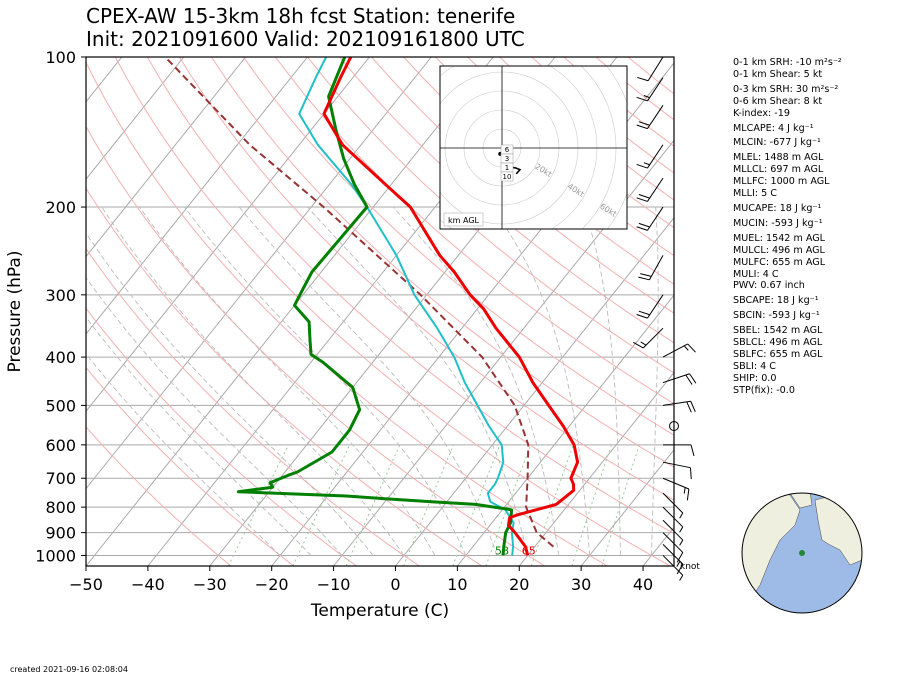 The height and width of the screenshot is (675, 906). I want to click on creation-timestamp: created 2021-09-16 02:08:04, so click(69, 669).